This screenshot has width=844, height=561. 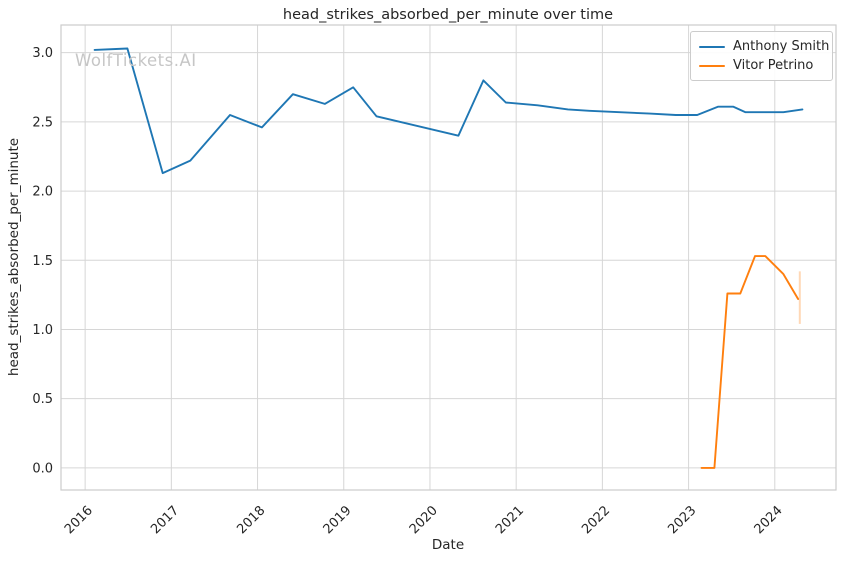 I want to click on x-tick-label-2023: 2023, so click(x=682, y=520).